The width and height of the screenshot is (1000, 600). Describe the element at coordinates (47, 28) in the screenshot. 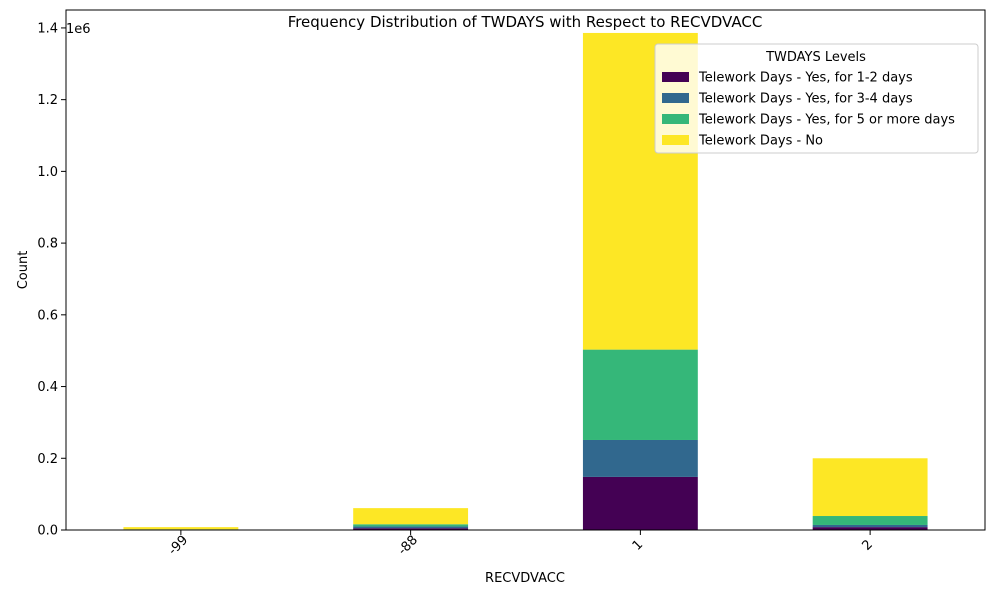

I see `y-tick-label: 1.4` at that location.